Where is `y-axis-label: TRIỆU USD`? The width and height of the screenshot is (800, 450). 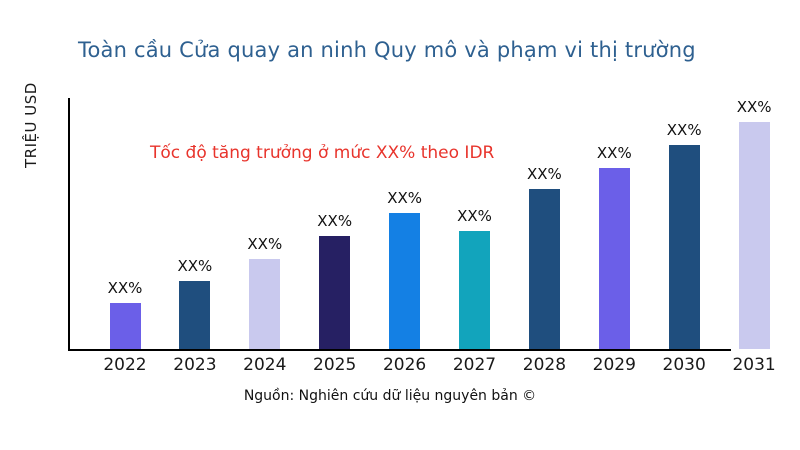 y-axis-label: TRIỆU USD is located at coordinates (31, 125).